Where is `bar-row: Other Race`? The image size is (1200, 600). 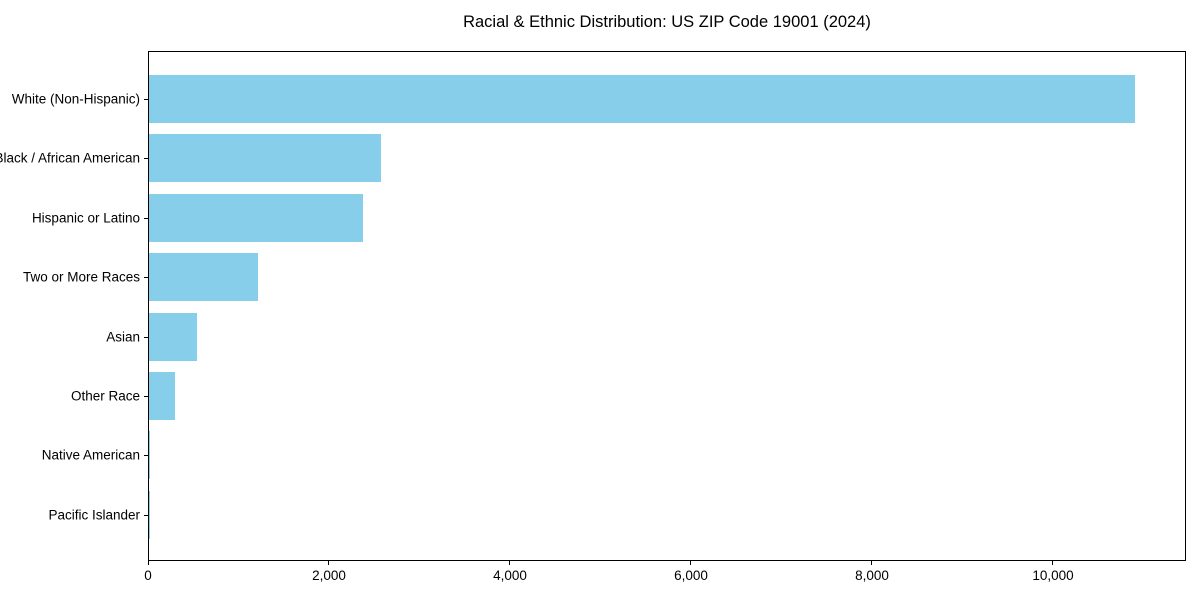 bar-row: Other Race is located at coordinates (628, 395).